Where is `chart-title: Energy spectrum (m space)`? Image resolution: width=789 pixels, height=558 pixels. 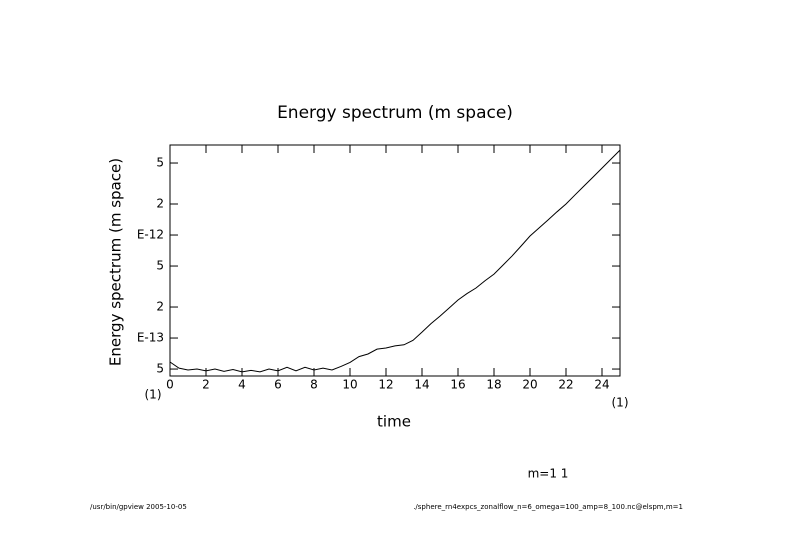
chart-title: Energy spectrum (m space) is located at coordinates (395, 113).